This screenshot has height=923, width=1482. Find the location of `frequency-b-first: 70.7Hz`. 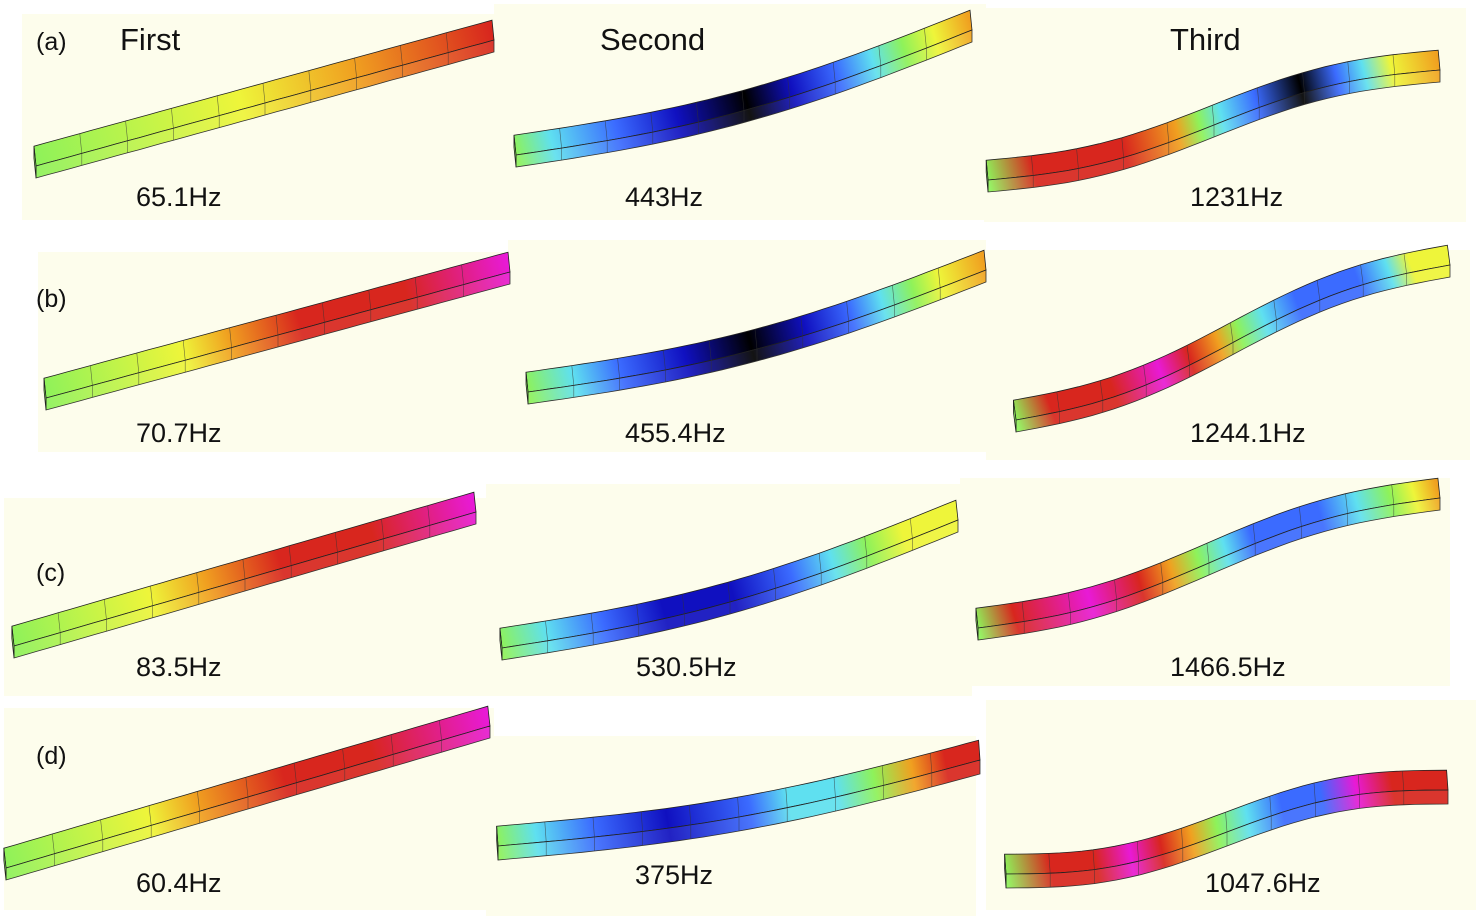

frequency-b-first: 70.7Hz is located at coordinates (179, 433).